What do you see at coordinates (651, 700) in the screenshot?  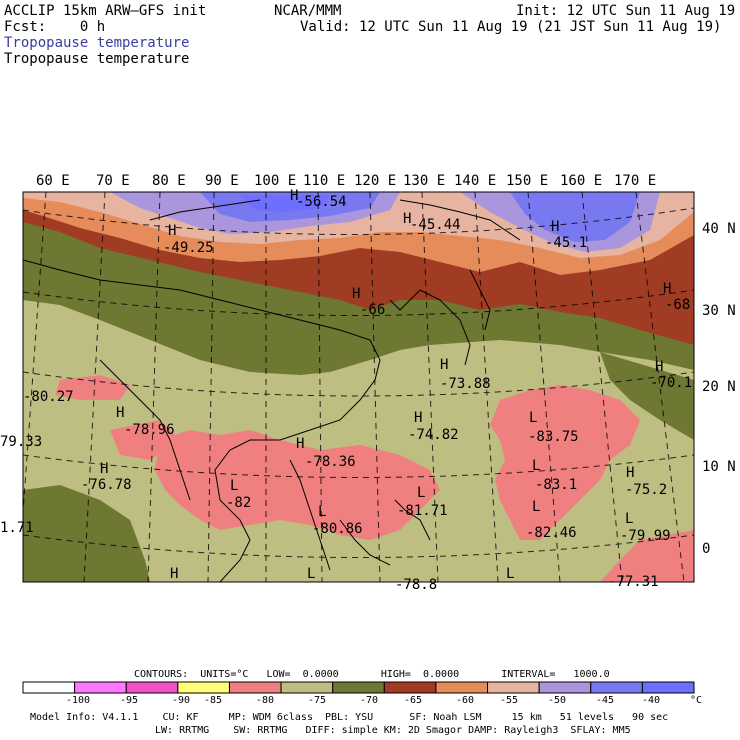 I see `colorbar-label: -40` at bounding box center [651, 700].